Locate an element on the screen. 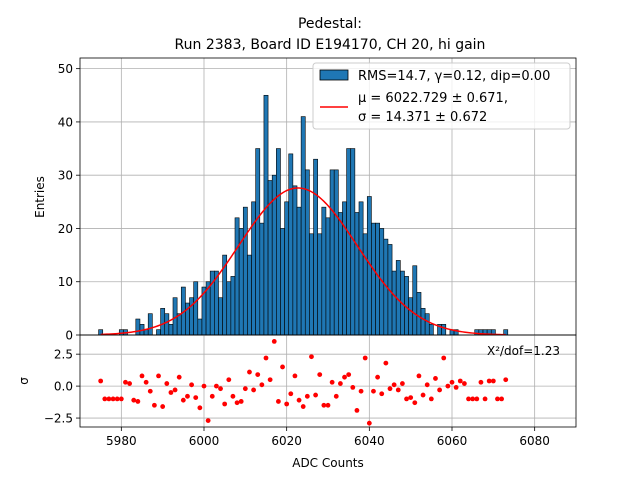  x-tick-label: 6040 is located at coordinates (369, 441).